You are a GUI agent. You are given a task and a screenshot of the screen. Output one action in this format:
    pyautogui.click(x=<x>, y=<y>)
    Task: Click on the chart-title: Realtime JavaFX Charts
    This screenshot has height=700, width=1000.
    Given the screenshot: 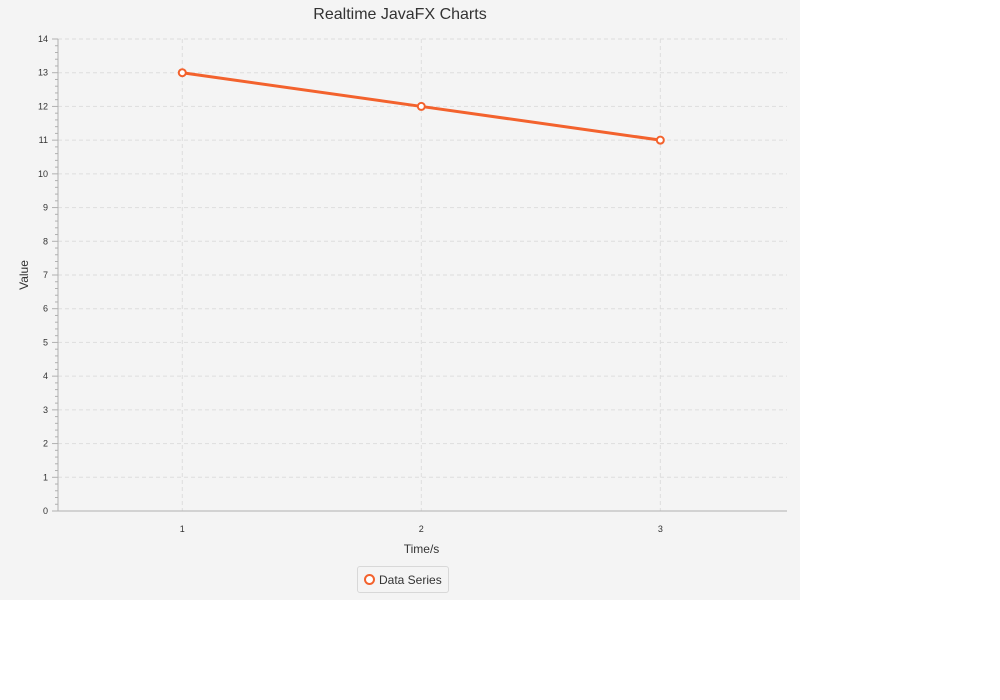 What is the action you would take?
    pyautogui.click(x=400, y=14)
    